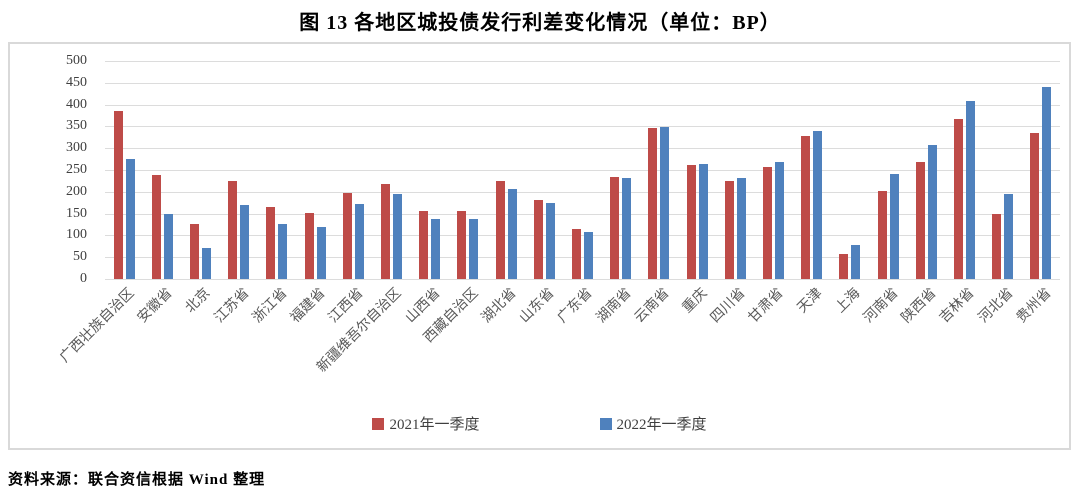 This screenshot has width=1080, height=501. Describe the element at coordinates (359, 241) in the screenshot. I see `bar-2022年一季度-江西省` at that location.